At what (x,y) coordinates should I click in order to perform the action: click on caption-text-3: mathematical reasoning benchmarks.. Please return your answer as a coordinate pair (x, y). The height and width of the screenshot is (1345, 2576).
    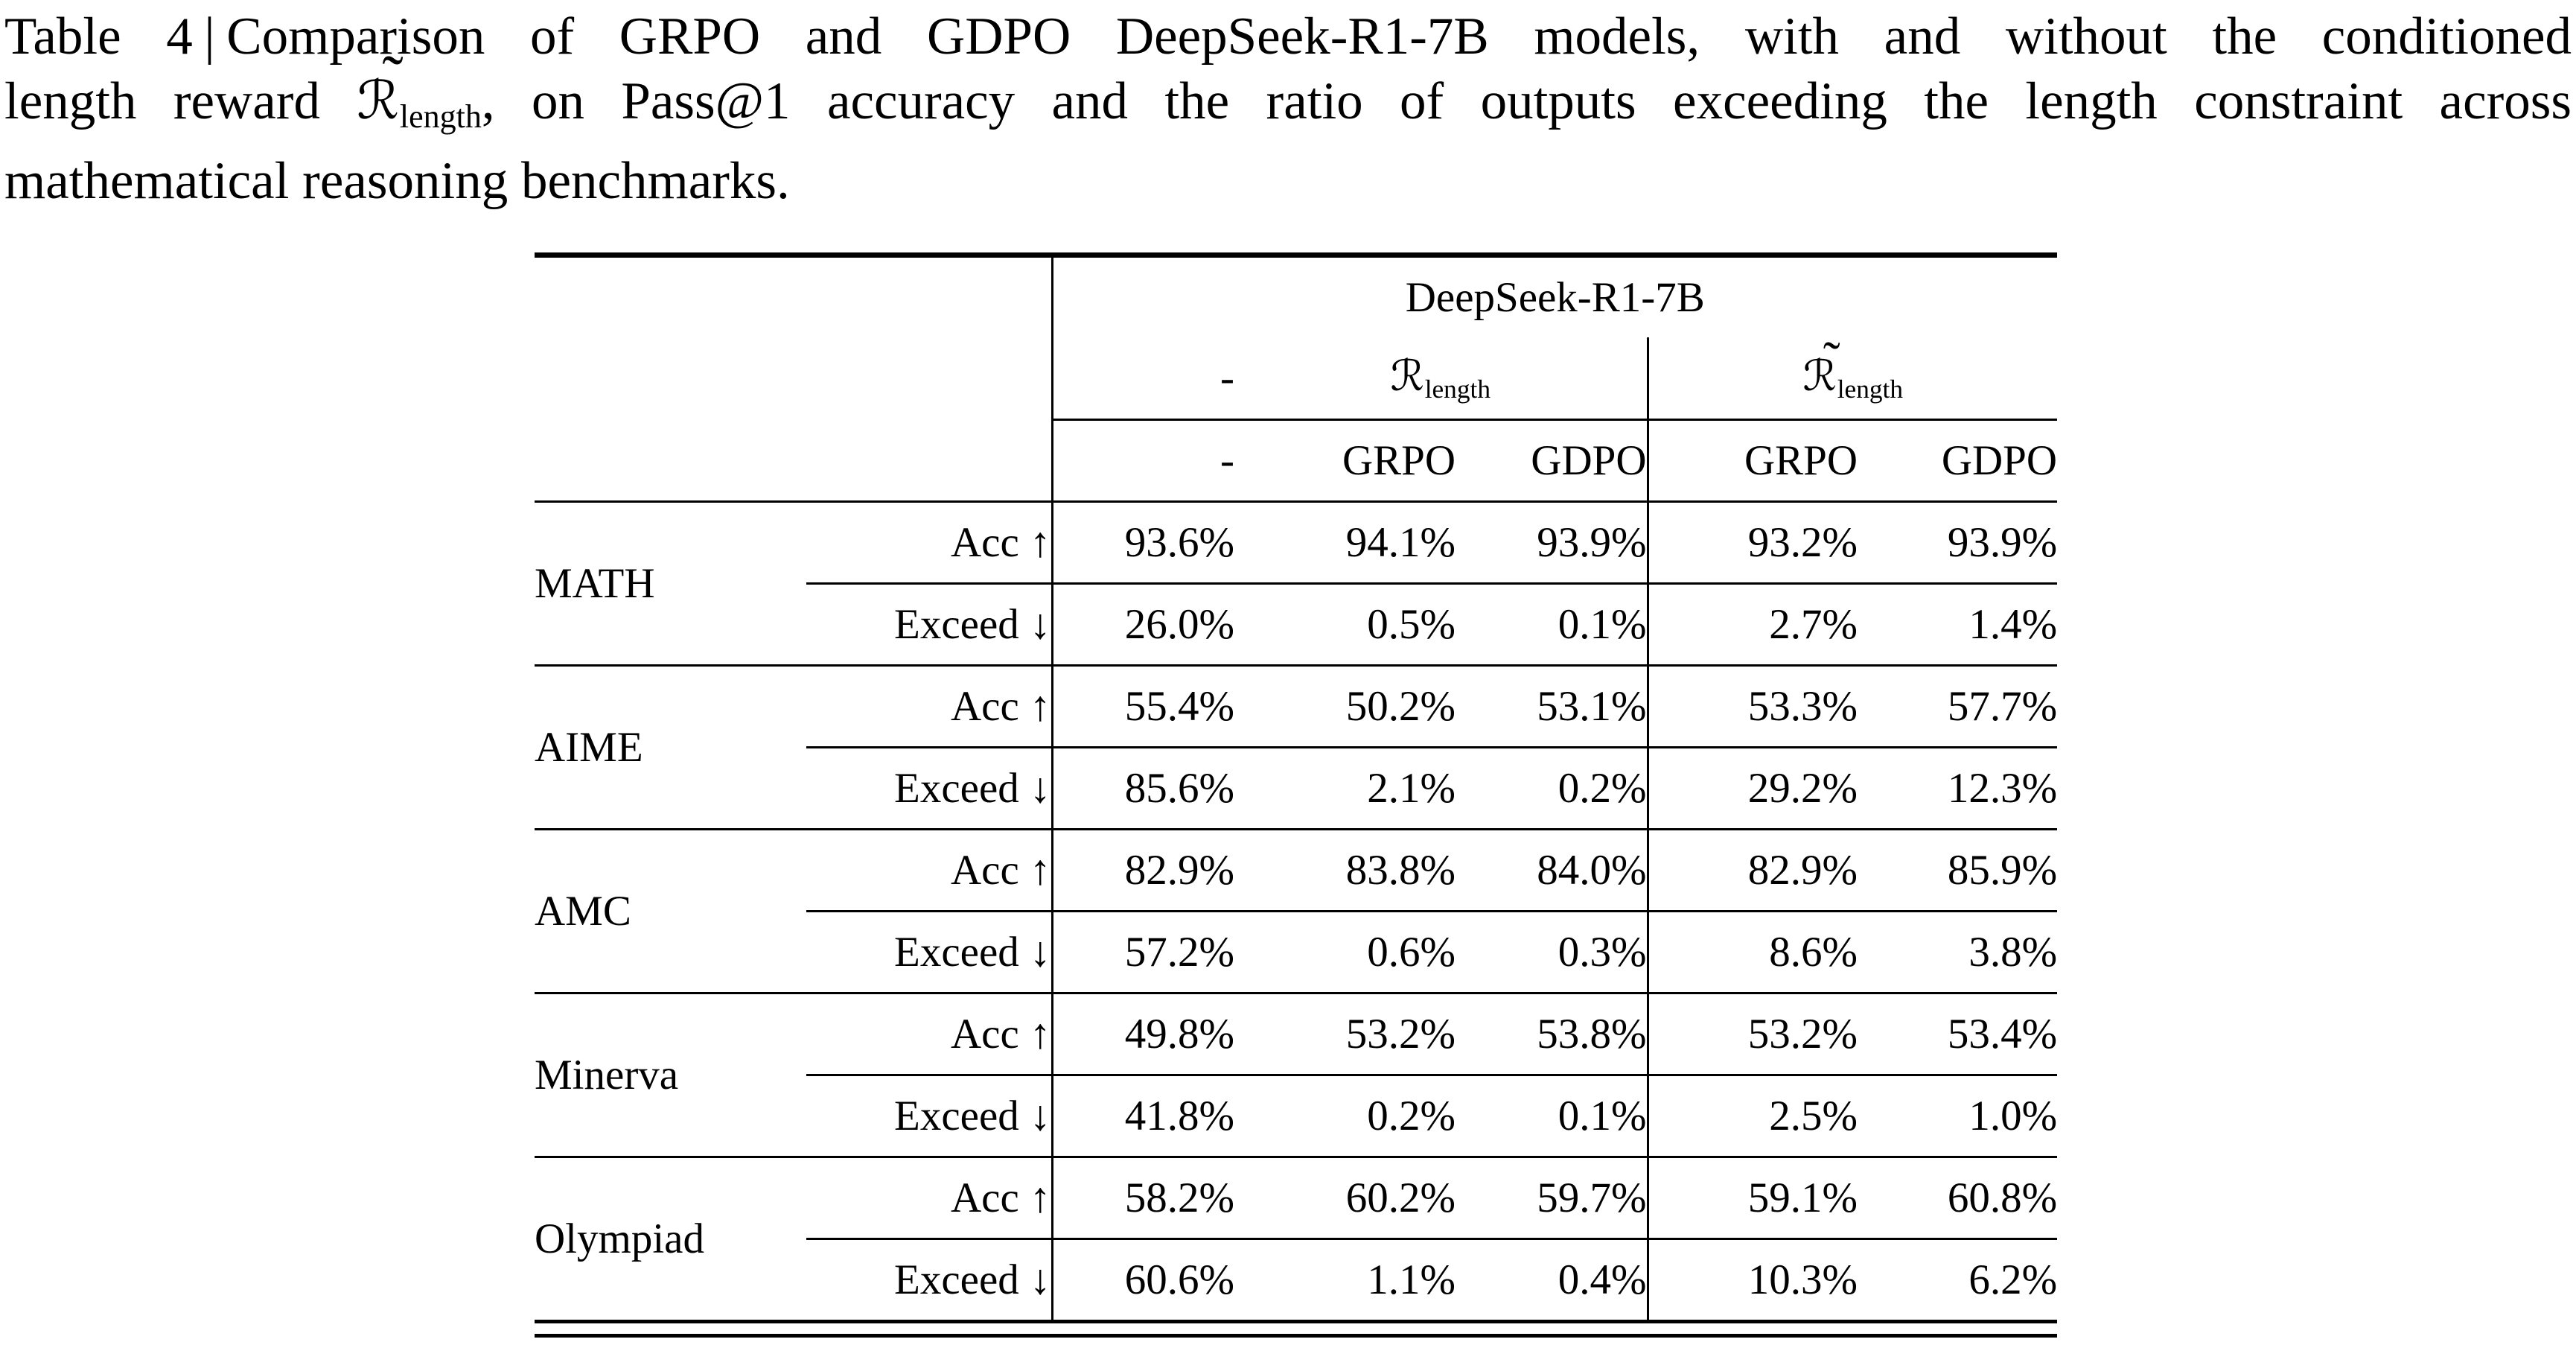
    Looking at the image, I should click on (397, 181).